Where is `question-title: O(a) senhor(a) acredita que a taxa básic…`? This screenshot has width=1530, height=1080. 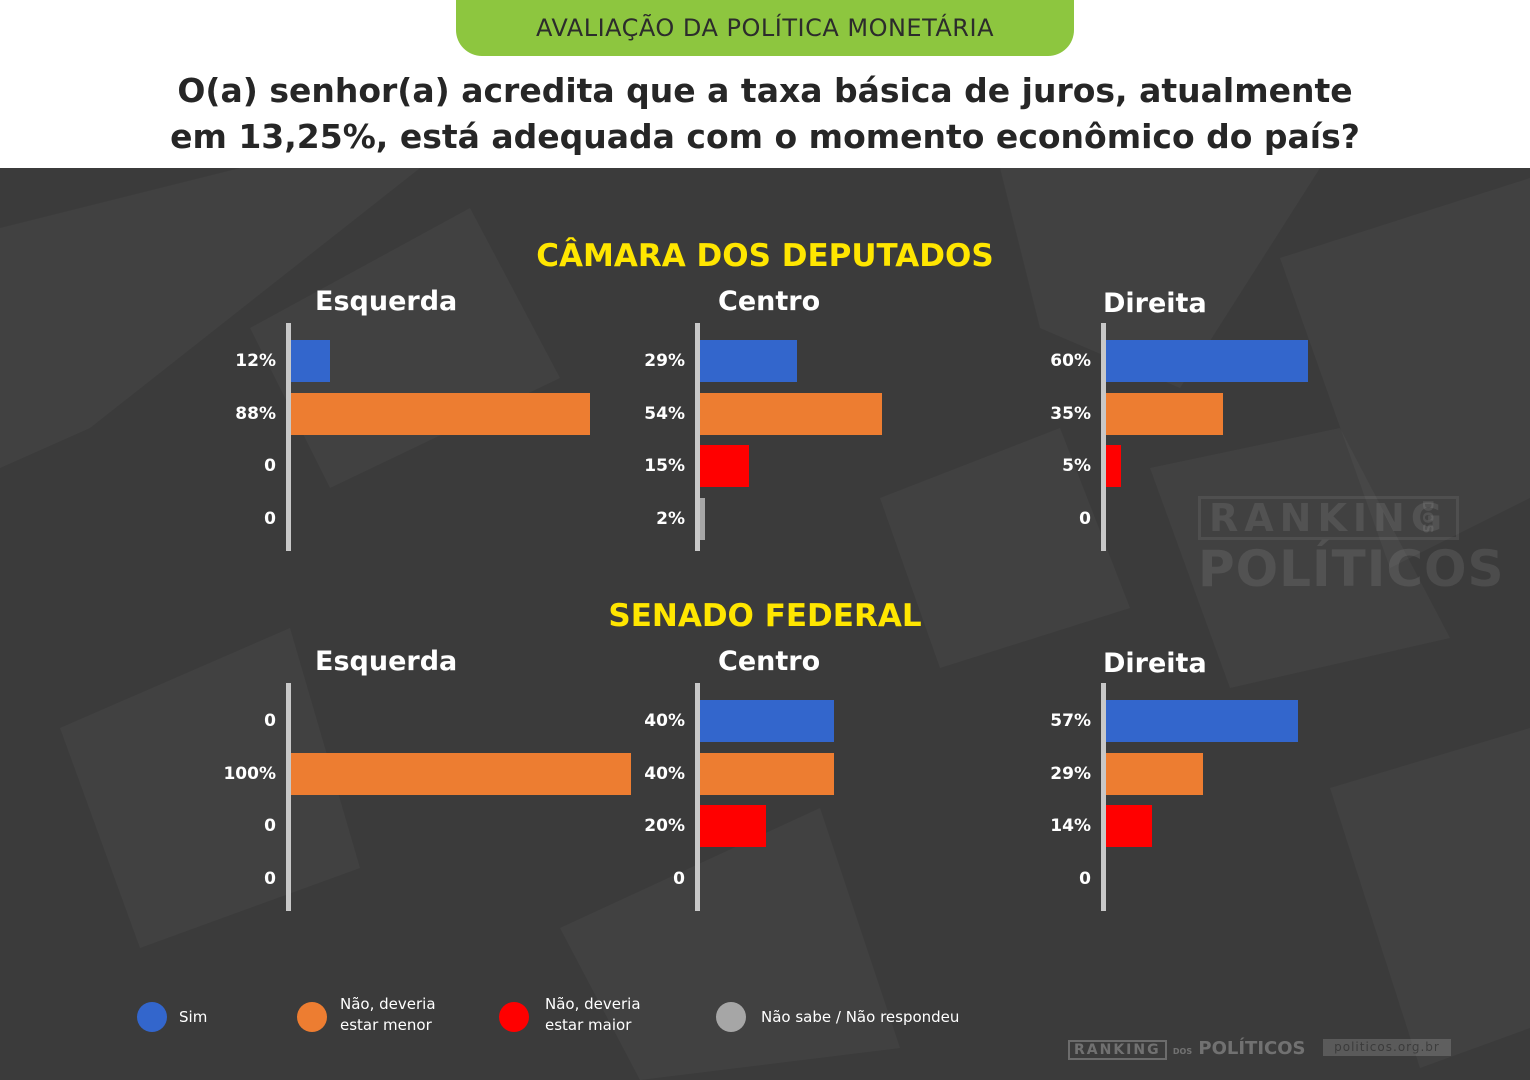
question-title: O(a) senhor(a) acredita que a taxa básic… is located at coordinates (765, 114).